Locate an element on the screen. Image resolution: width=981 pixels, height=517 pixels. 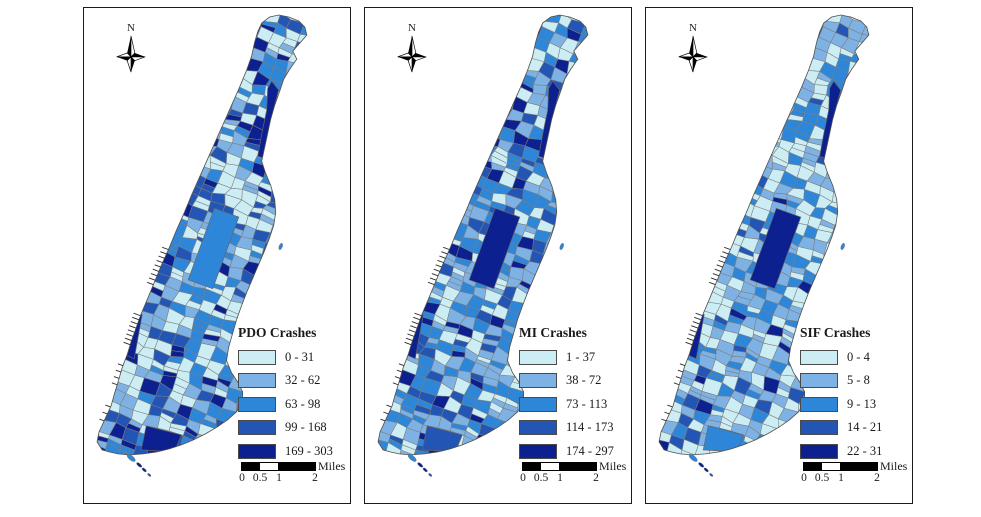
legend-item: 32 - 62 is located at coordinates (293, 381).